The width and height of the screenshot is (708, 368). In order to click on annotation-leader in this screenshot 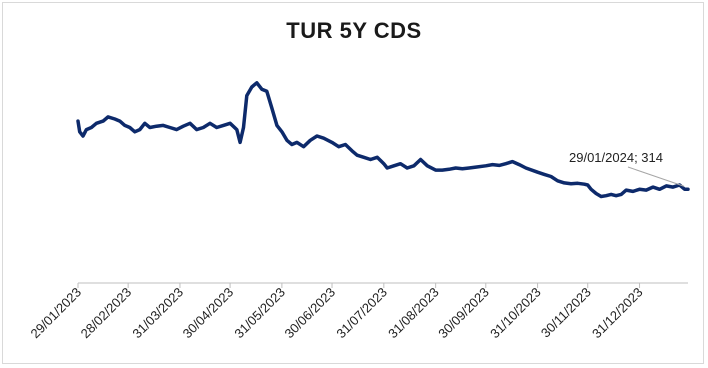, I will do `click(656, 176)`.